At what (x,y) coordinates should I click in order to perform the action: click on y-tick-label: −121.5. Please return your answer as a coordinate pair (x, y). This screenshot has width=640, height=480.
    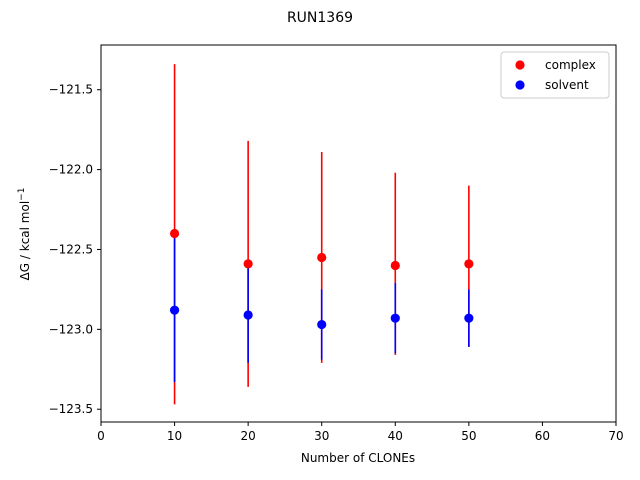
    Looking at the image, I should click on (71, 90).